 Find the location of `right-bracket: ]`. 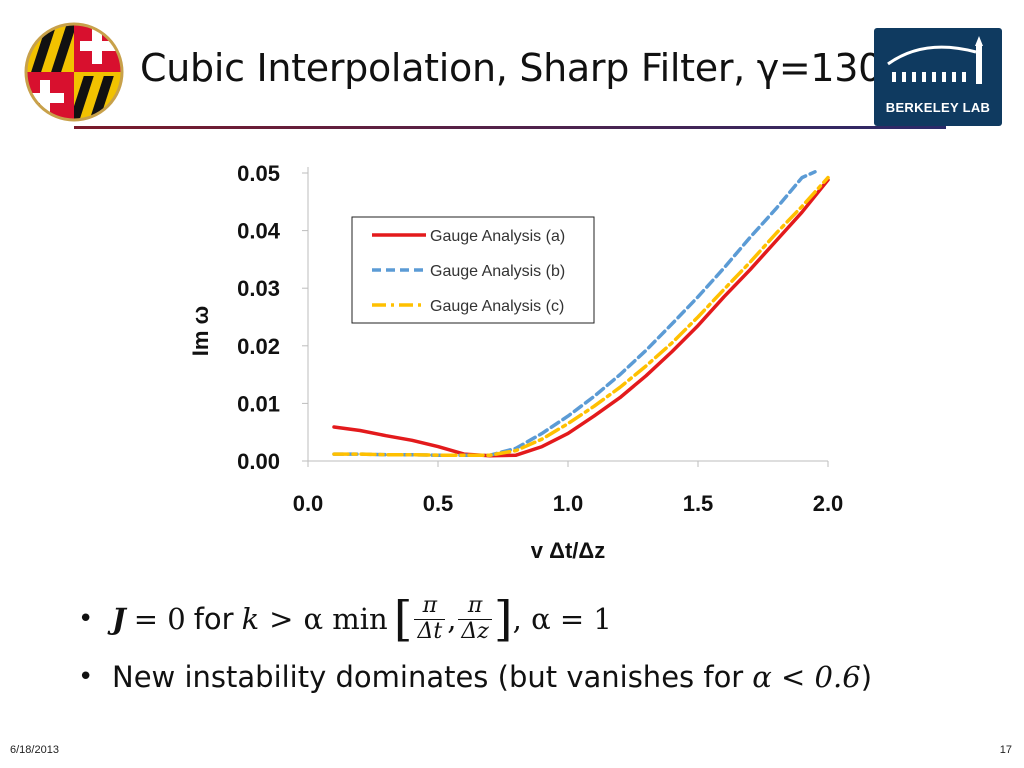

right-bracket: ] is located at coordinates (503, 619).